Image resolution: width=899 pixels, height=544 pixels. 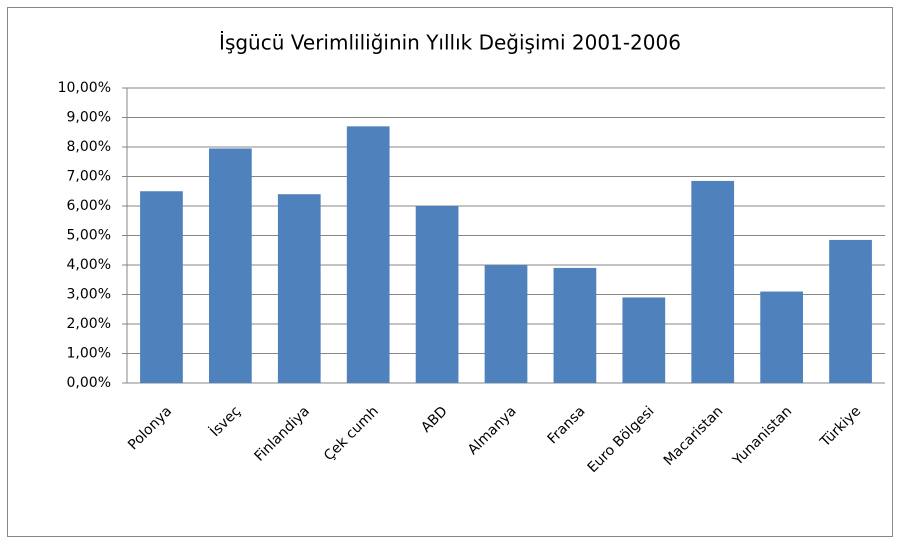 I want to click on y-tick-label: 7,00%, so click(x=89, y=177).